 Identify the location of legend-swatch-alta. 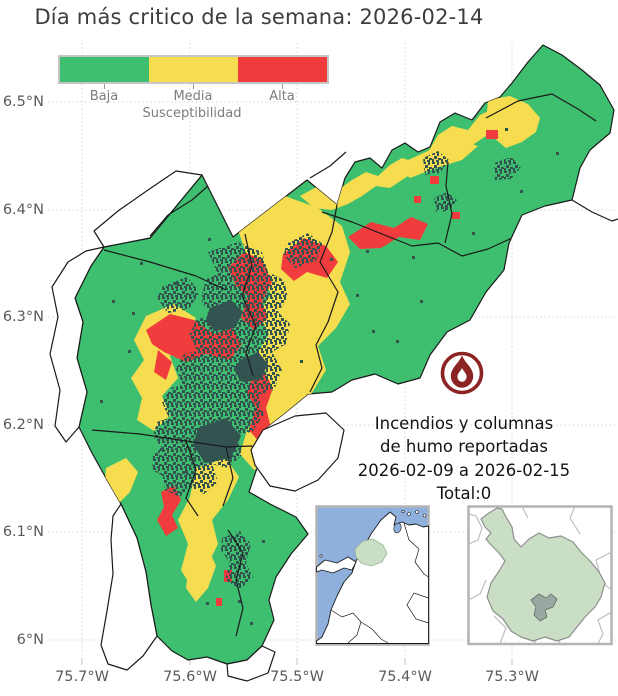
(282, 69).